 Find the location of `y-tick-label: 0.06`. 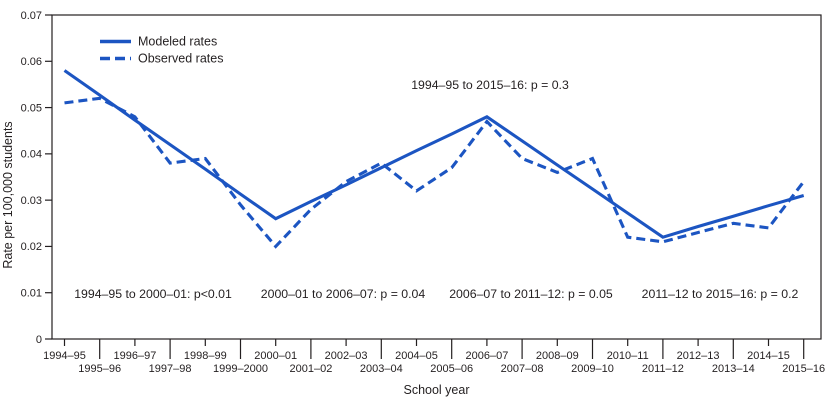

y-tick-label: 0.06 is located at coordinates (31, 62).